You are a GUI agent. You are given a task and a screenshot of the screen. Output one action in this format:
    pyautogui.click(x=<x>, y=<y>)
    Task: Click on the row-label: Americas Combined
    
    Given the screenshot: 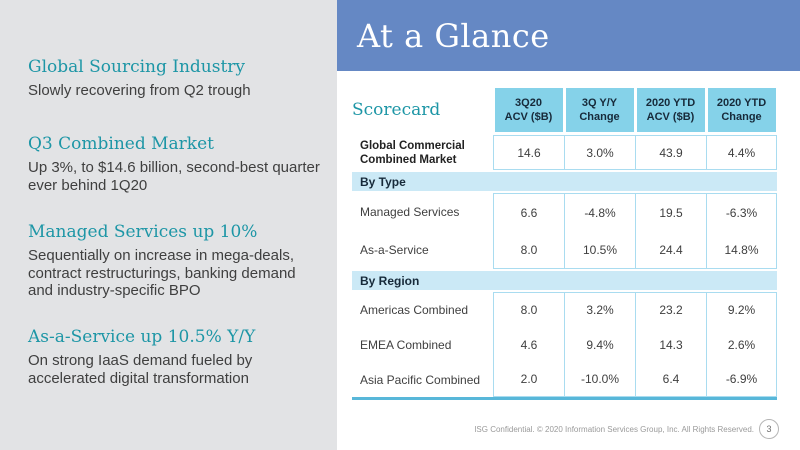 What is the action you would take?
    pyautogui.click(x=414, y=309)
    